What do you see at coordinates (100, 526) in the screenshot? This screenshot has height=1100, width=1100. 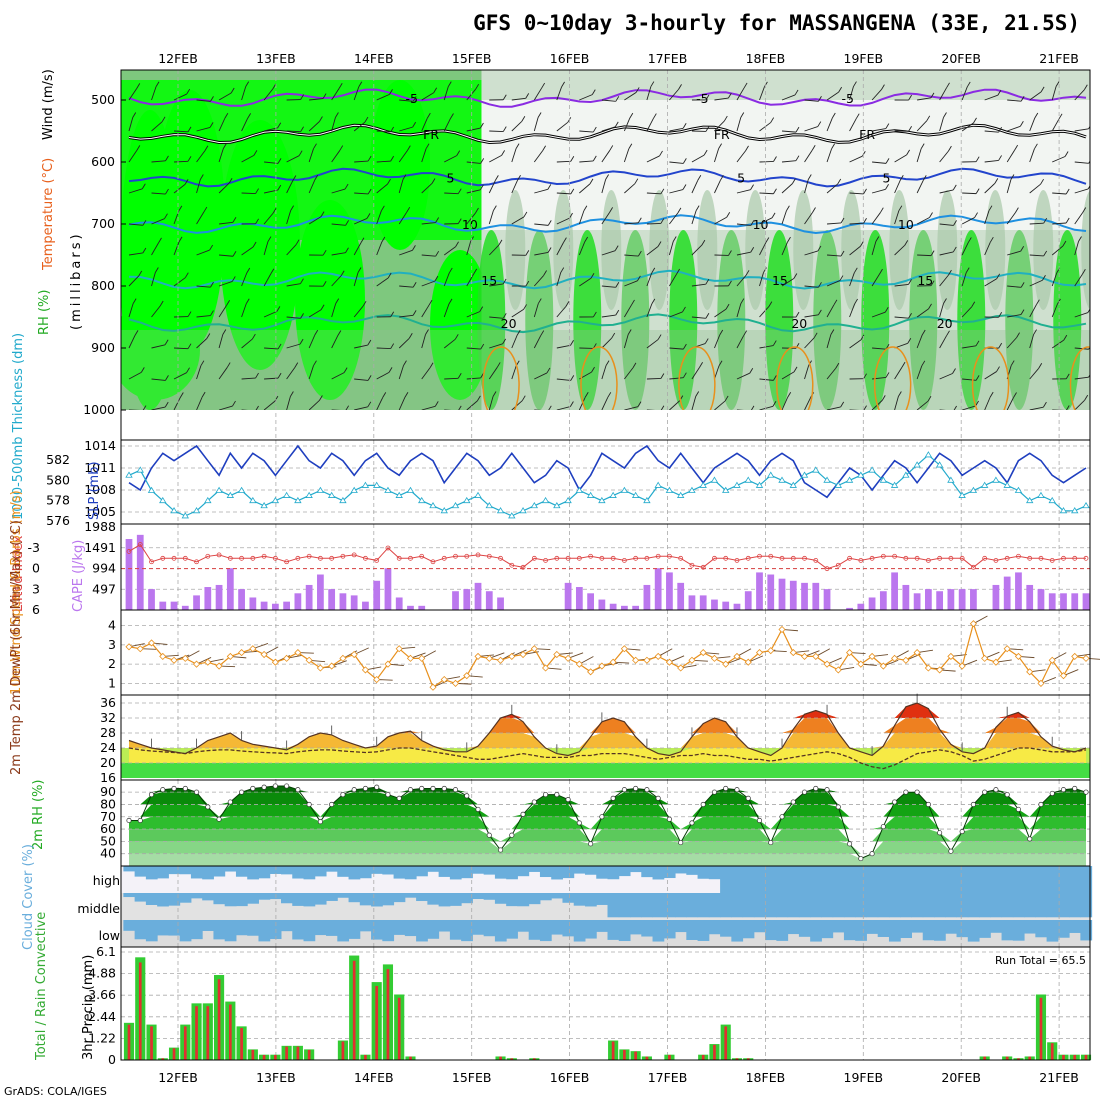 I see `cape-tick-label: 1988` at bounding box center [100, 526].